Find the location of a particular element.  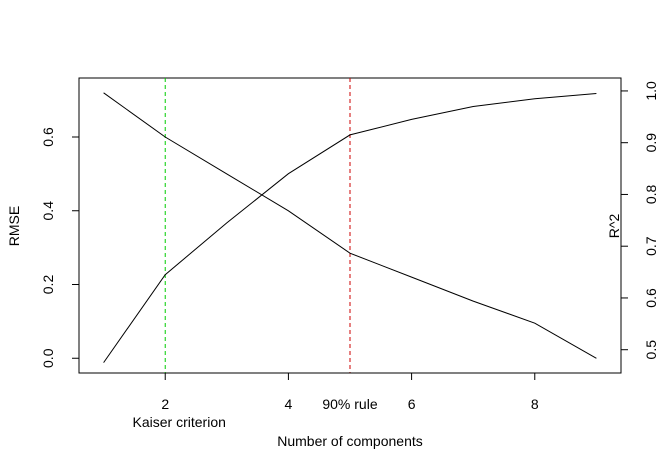

x-tick-label-2: 6 is located at coordinates (412, 404).